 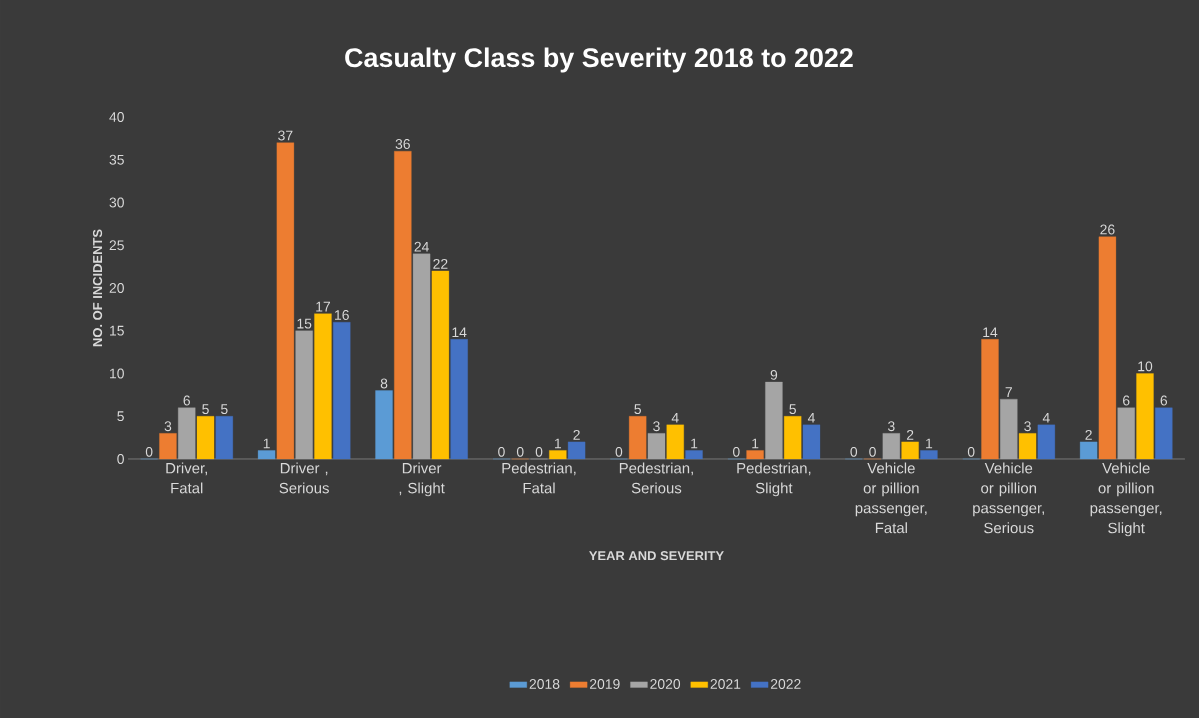 I want to click on y-tick-label: 30, so click(x=116, y=202).